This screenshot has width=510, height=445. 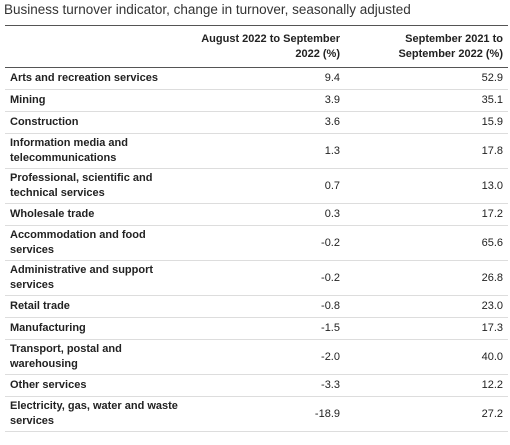 I want to click on table-row: Arts and recreation services 9.4 52.9, so click(x=256, y=78).